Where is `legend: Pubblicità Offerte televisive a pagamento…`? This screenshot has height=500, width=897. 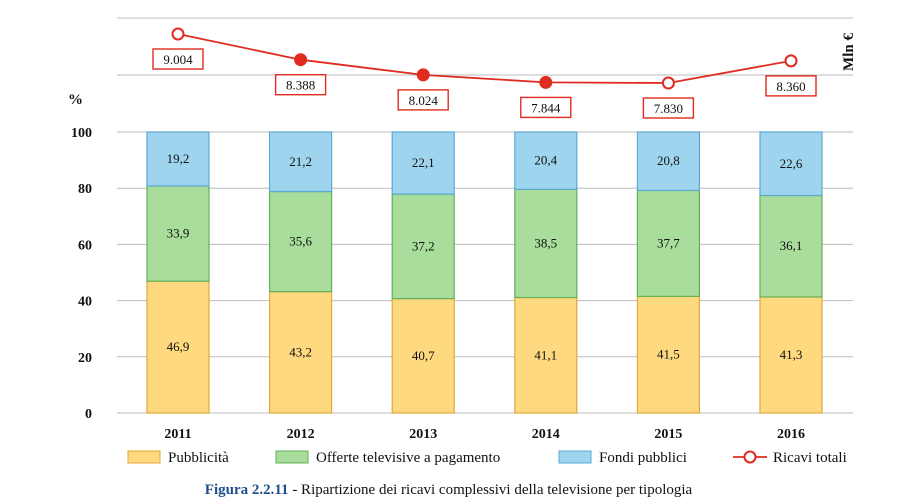
legend: Pubblicità Offerte televisive a pagamento… is located at coordinates (487, 458).